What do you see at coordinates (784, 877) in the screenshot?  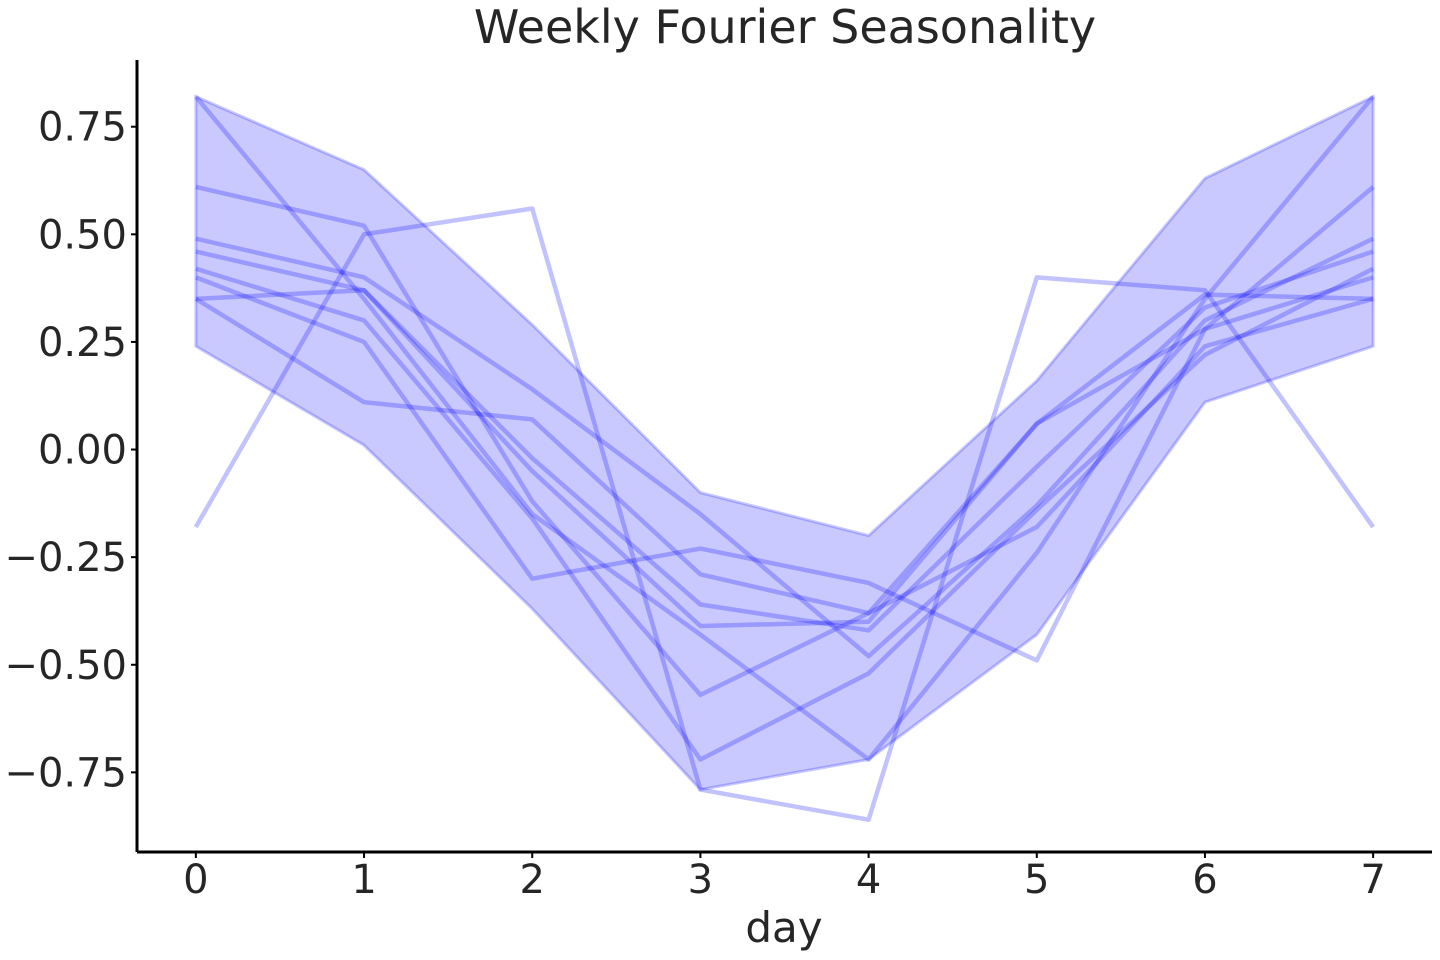 I see `x-tick-layer: 0 1 2 3 4 5 6 7` at bounding box center [784, 877].